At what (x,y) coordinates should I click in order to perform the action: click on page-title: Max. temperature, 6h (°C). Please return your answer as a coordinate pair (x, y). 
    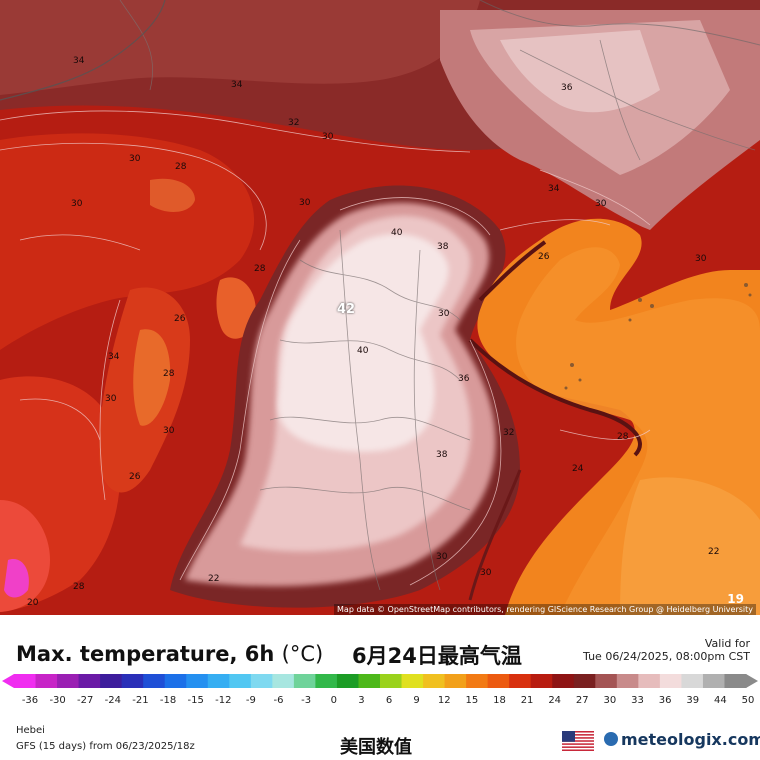
    Looking at the image, I should click on (169, 654).